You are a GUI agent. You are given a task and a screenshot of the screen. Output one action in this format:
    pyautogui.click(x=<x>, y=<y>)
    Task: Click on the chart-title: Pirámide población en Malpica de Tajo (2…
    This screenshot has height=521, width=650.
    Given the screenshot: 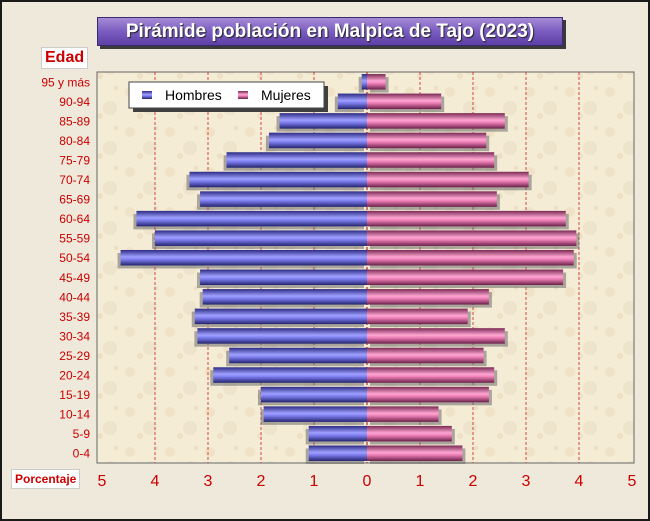 What is the action you would take?
    pyautogui.click(x=330, y=31)
    